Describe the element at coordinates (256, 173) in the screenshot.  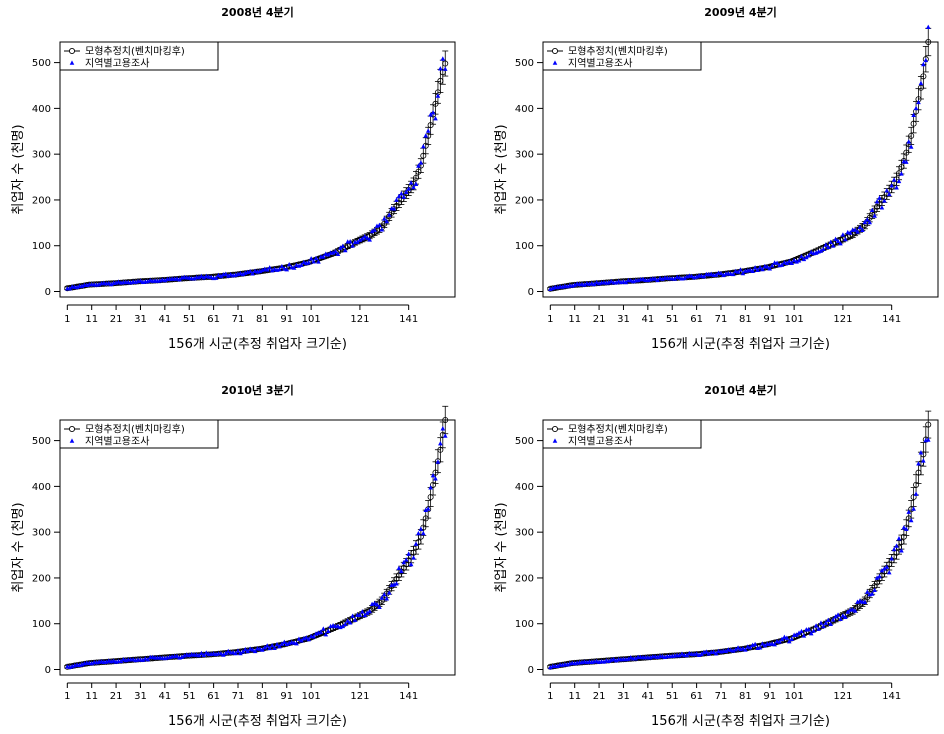
I see `series-survey` at that location.